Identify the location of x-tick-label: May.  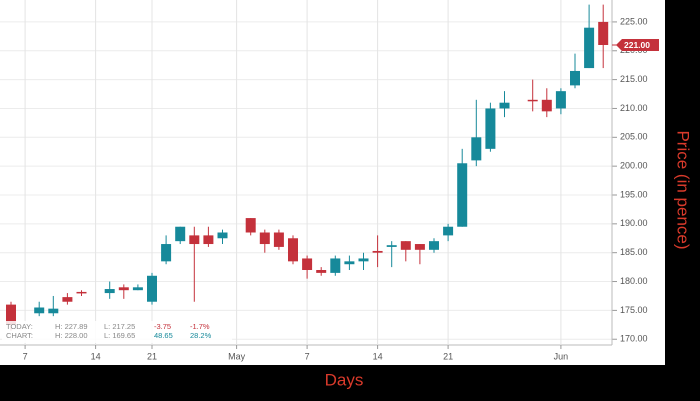
(237, 356).